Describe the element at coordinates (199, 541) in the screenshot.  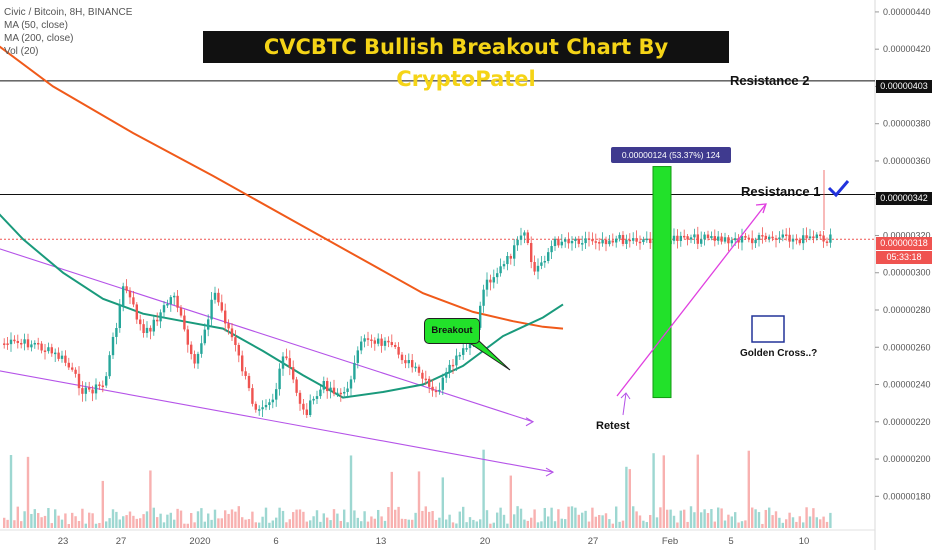
I see `x-tick-label: 2020` at that location.